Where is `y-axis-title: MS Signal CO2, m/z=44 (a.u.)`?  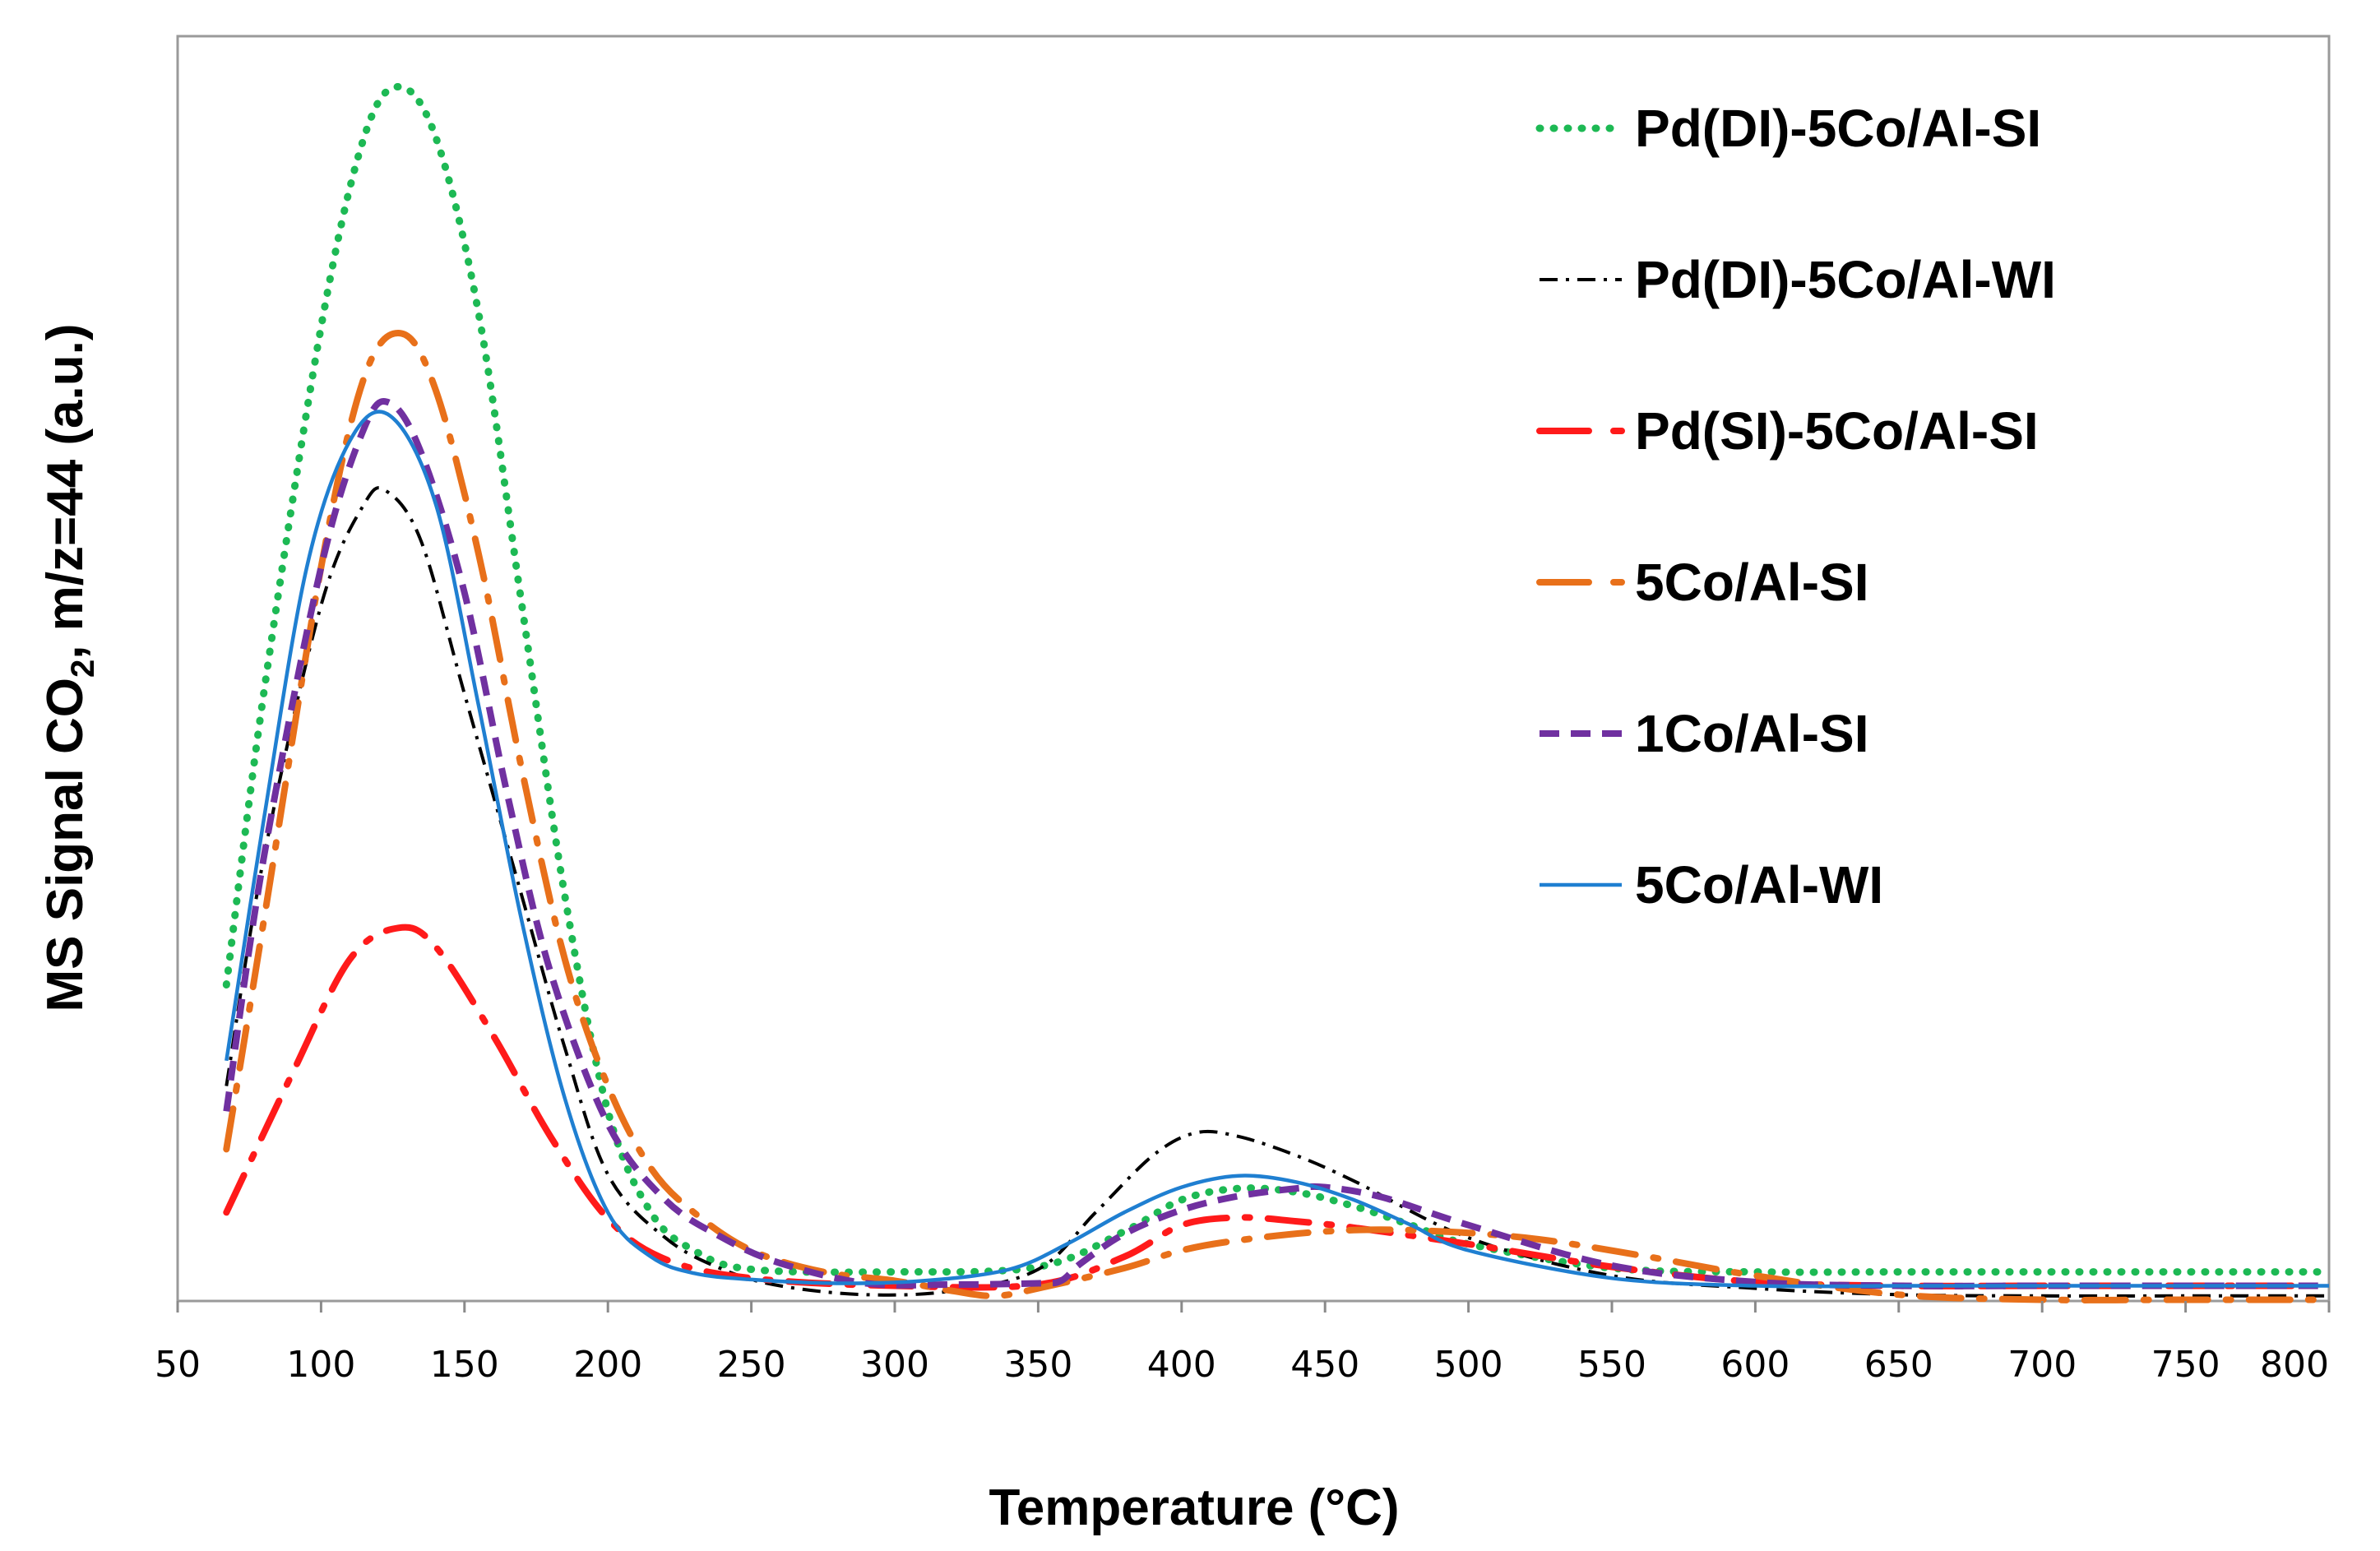
y-axis-title: MS Signal CO2, m/z=44 (a.u.) is located at coordinates (69, 667).